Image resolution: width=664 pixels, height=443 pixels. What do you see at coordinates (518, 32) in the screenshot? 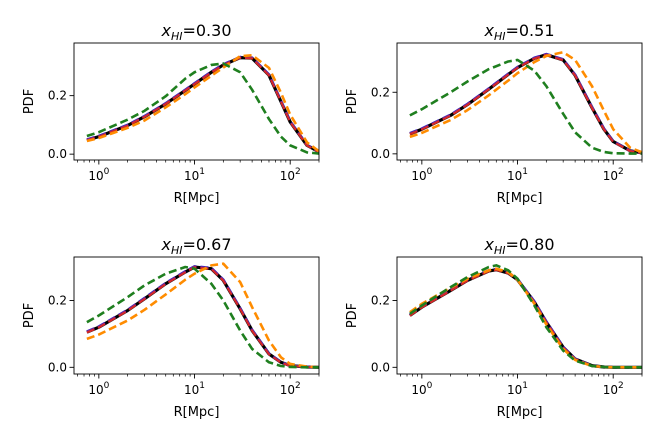
I see `chart-title: xHI=0.51` at bounding box center [518, 32].